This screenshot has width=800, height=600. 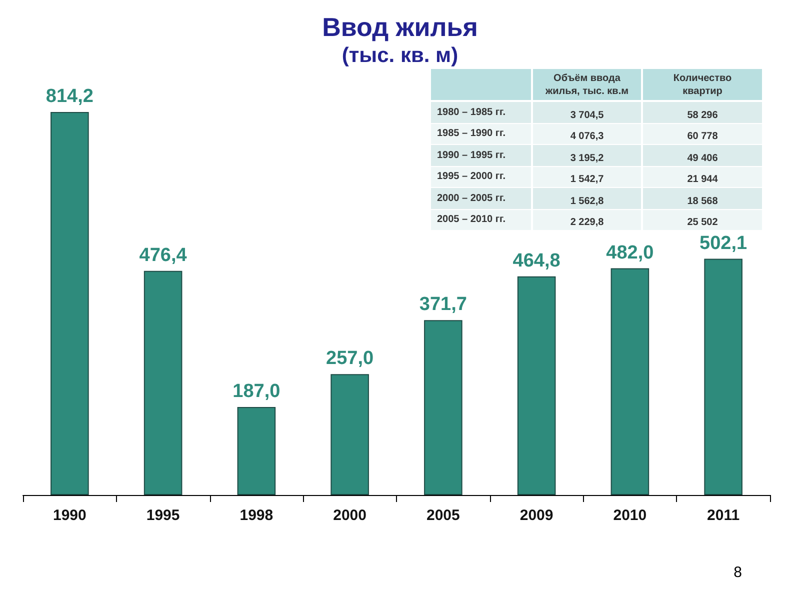 What do you see at coordinates (724, 243) in the screenshot?
I see `data-label: 502,1` at bounding box center [724, 243].